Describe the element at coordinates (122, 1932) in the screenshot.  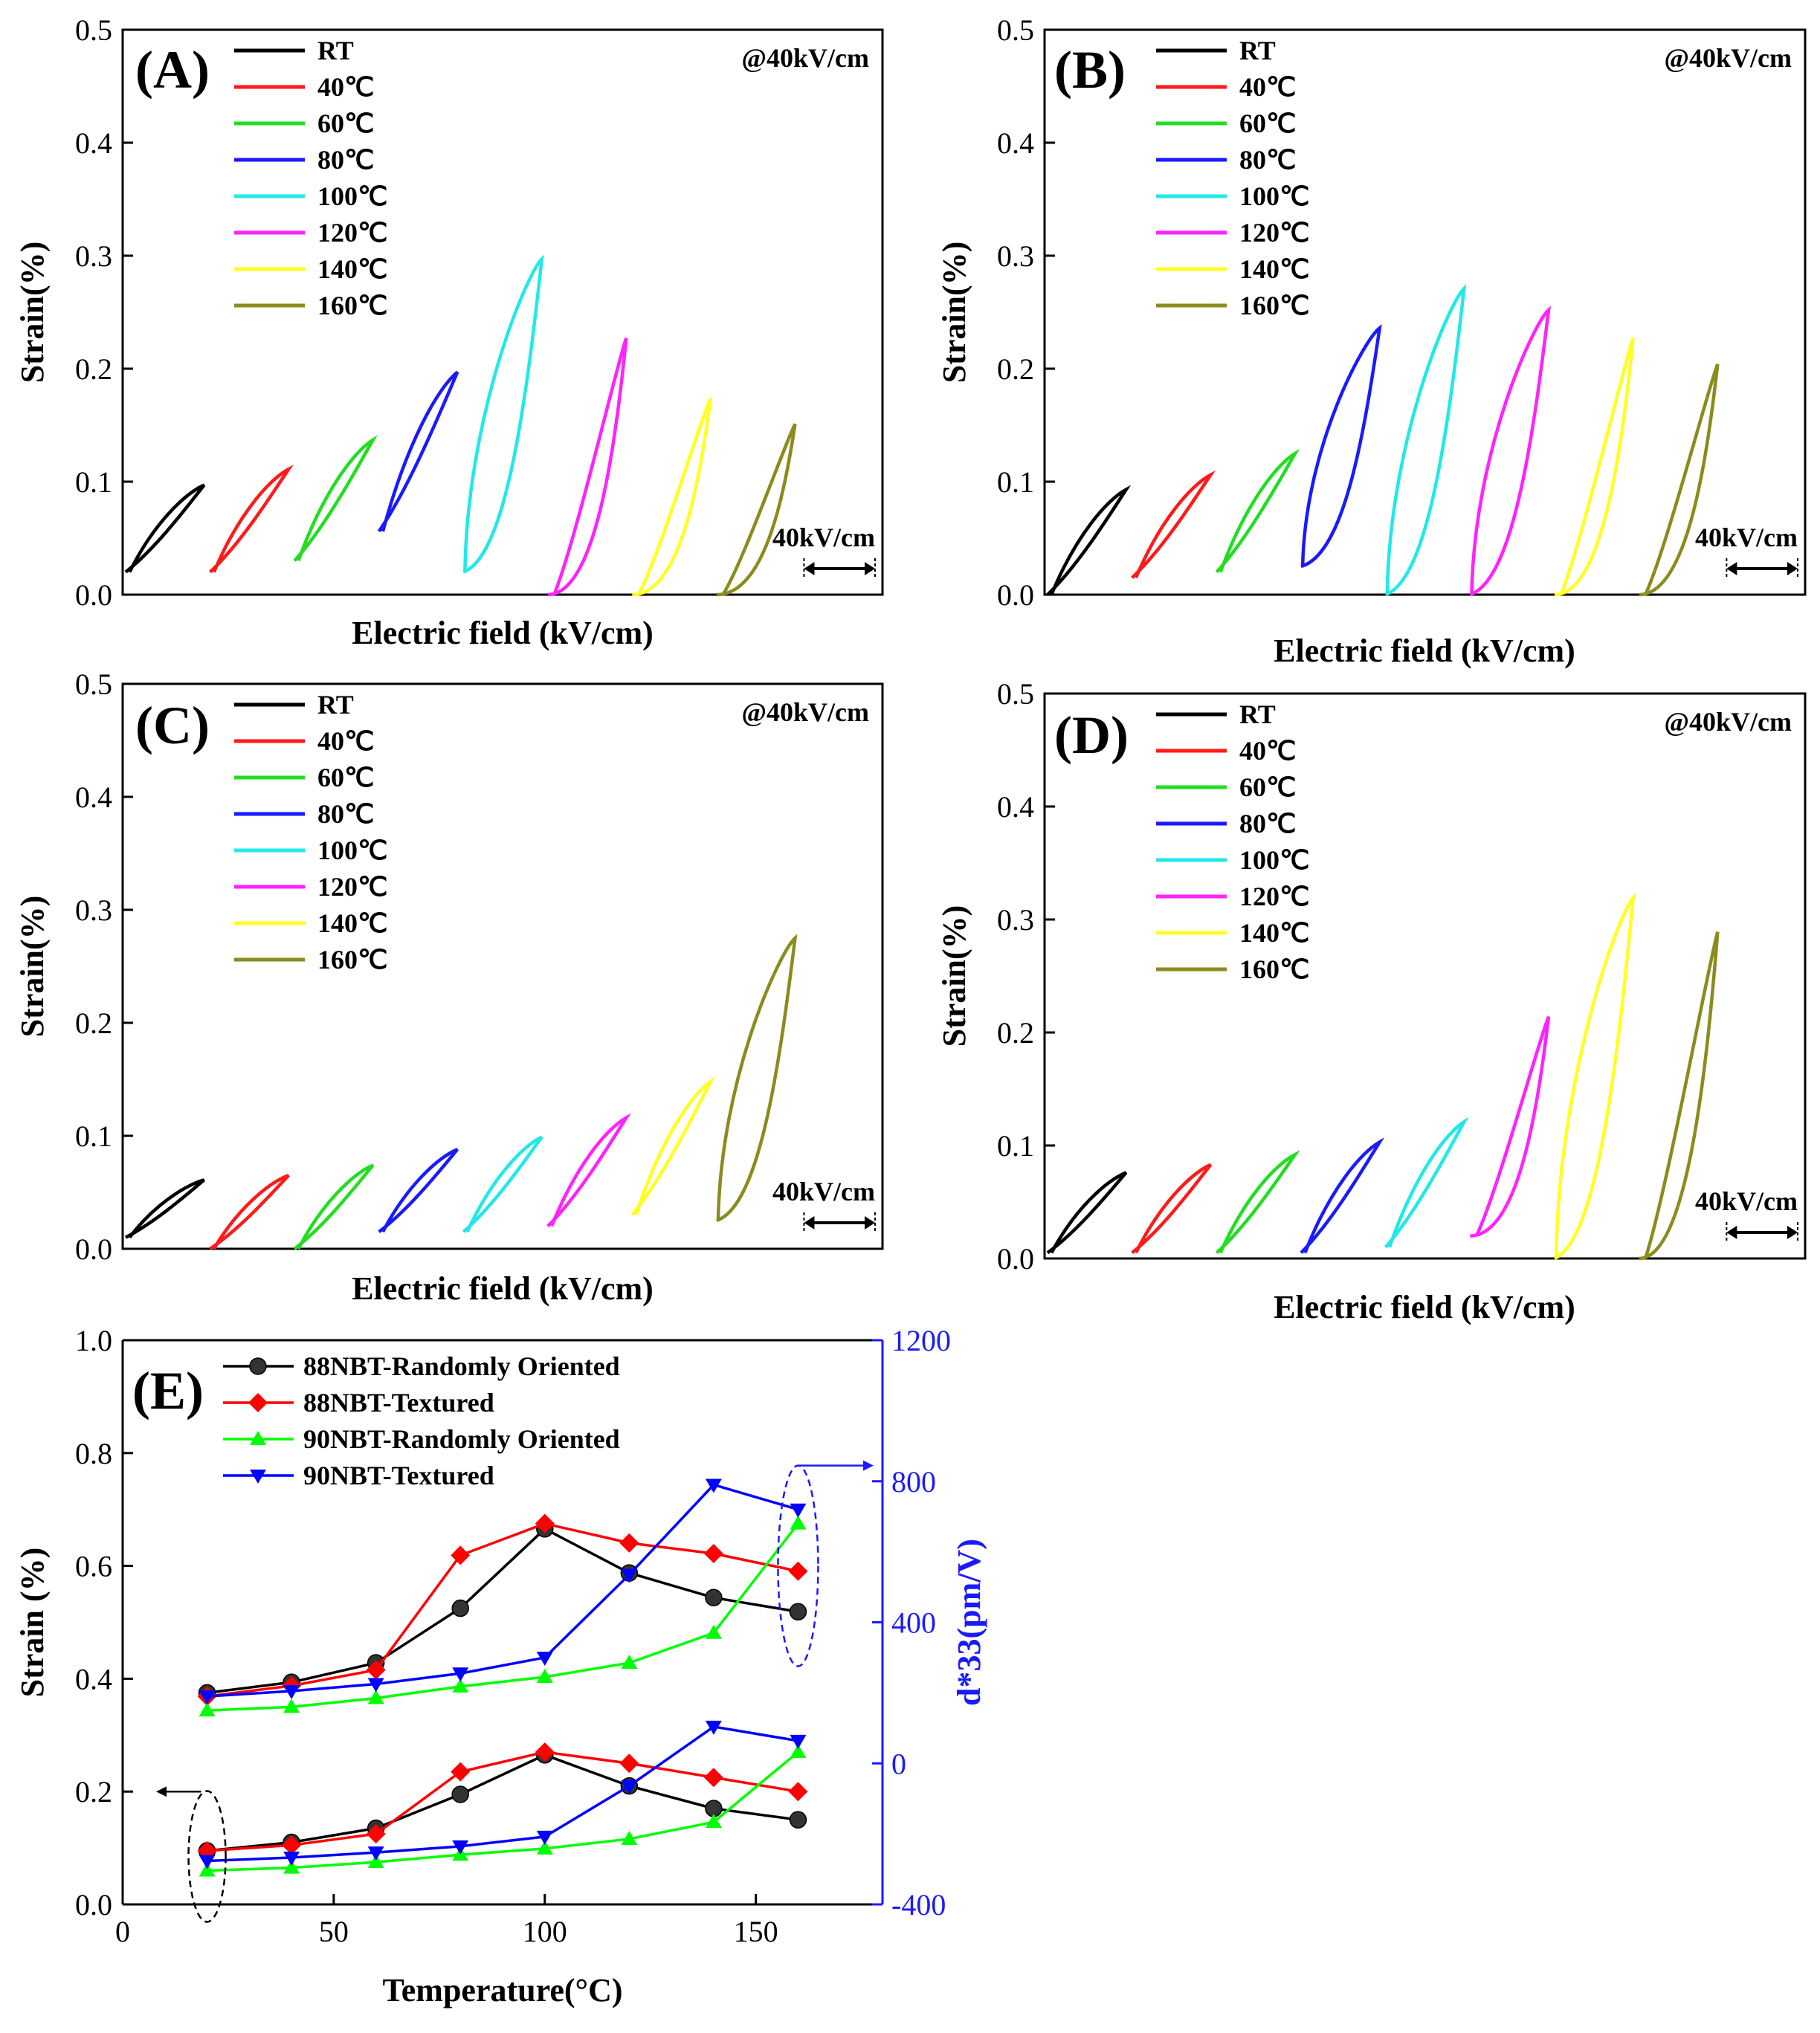
I see `x-tick-label: 0` at that location.